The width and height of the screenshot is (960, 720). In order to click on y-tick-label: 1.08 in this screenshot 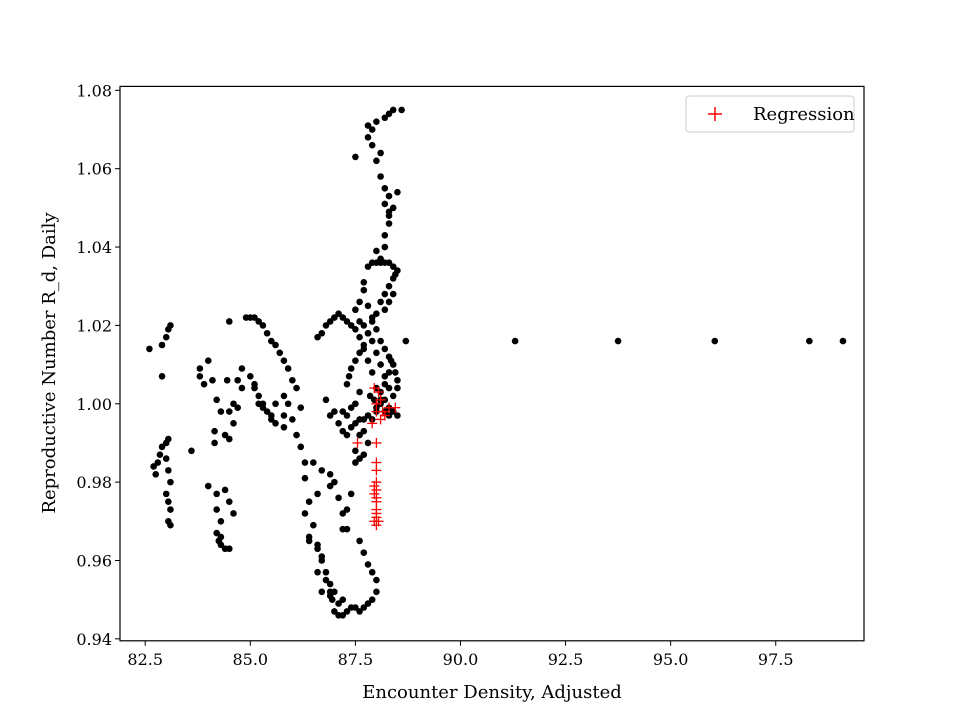, I will do `click(94, 90)`.